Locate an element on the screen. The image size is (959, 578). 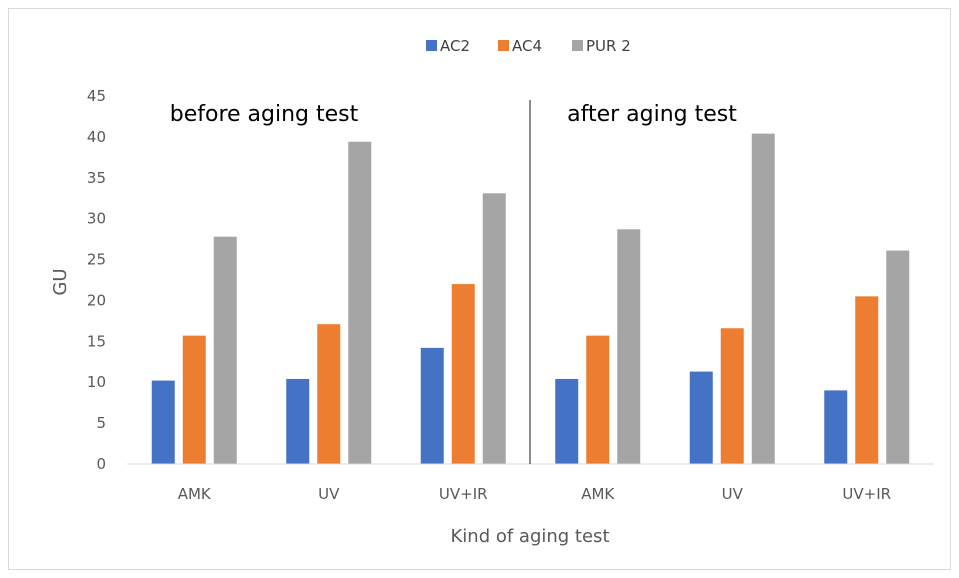
y-tick-label: 35 is located at coordinates (96, 178).